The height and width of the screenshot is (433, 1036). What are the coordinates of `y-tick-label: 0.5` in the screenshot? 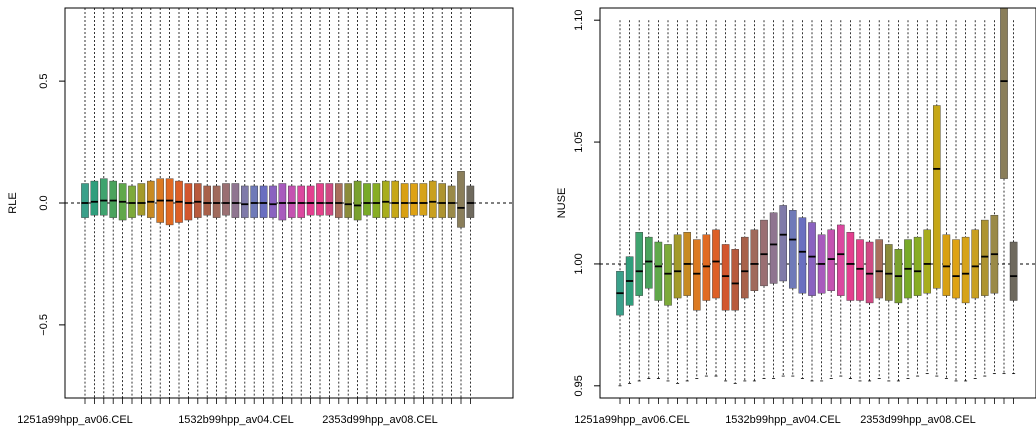 It's located at (44, 80).